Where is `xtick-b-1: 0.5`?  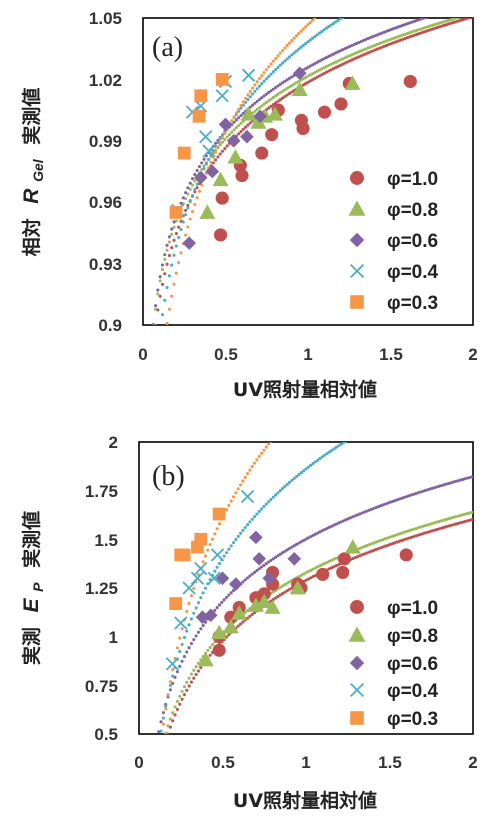 xtick-b-1: 0.5 is located at coordinates (223, 762).